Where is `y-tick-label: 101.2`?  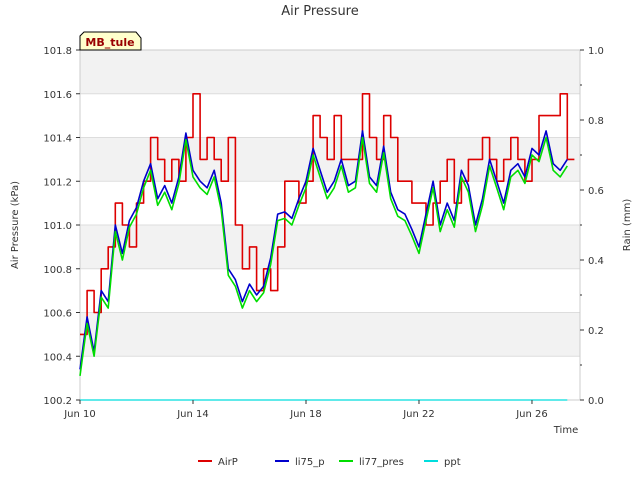 y-tick-label: 101.2 is located at coordinates (57, 182).